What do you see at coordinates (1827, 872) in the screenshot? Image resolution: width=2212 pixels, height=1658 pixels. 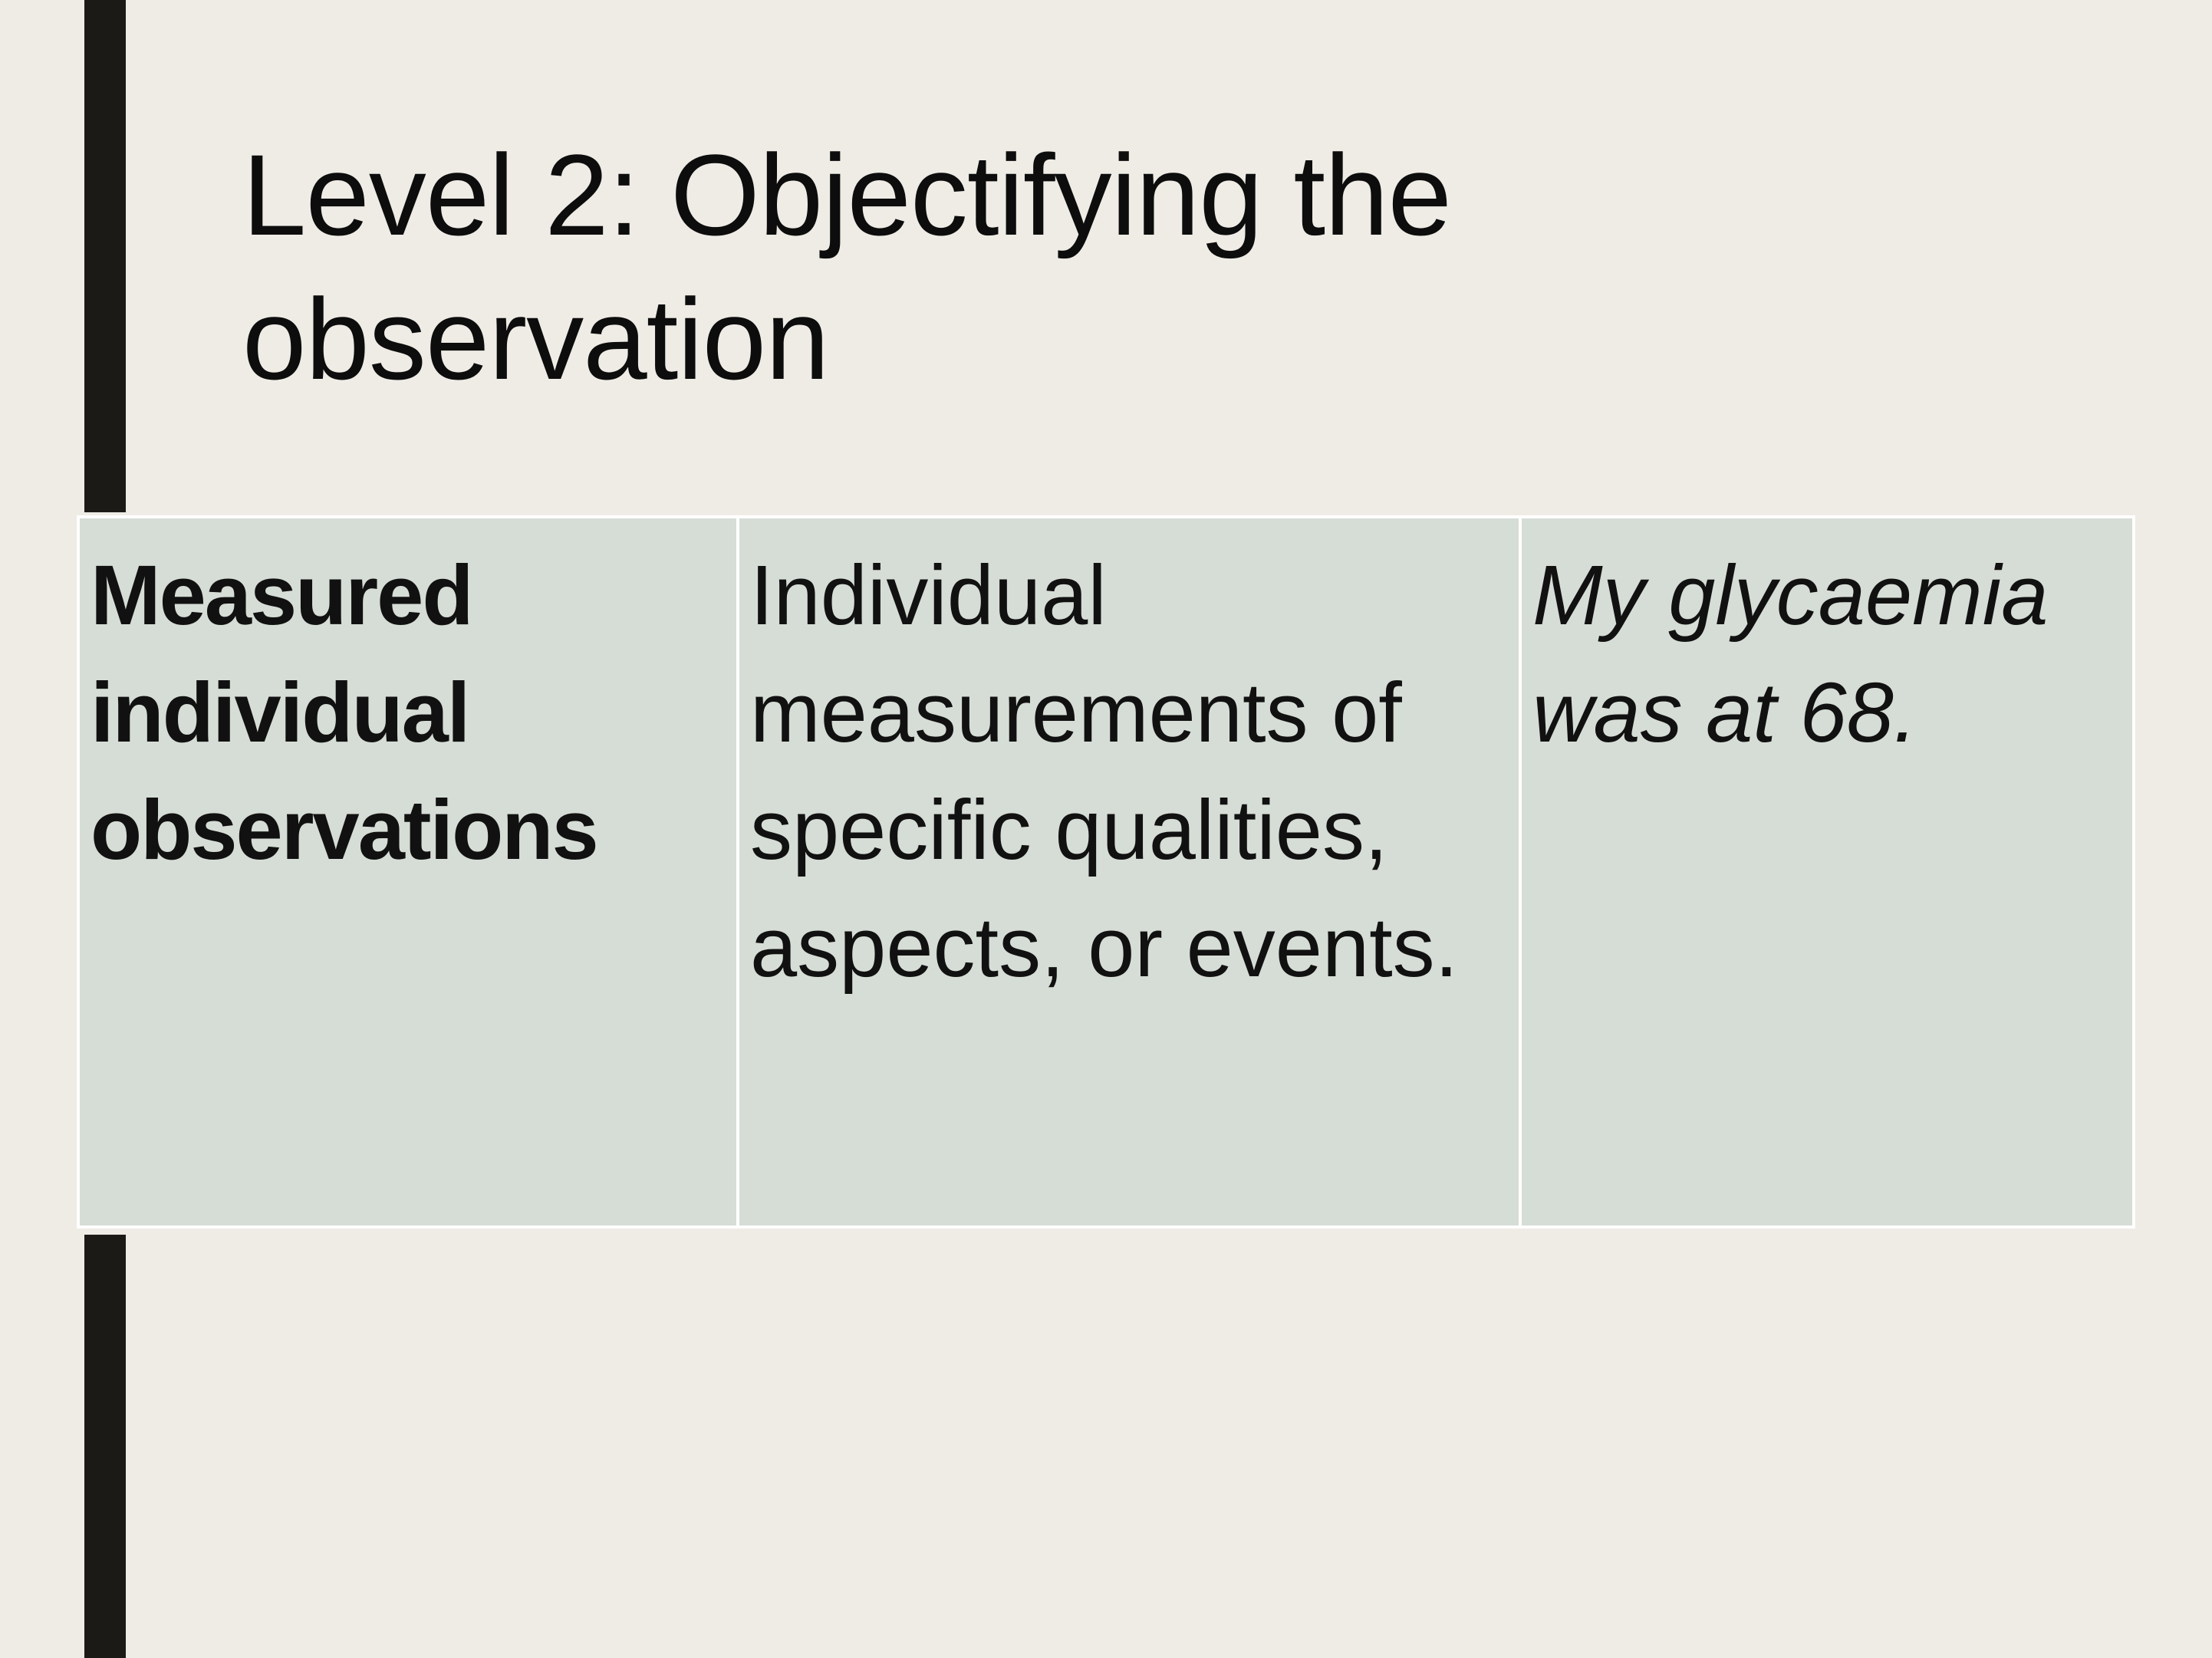 I see `example-cell: My glycaemia was at 68.` at bounding box center [1827, 872].